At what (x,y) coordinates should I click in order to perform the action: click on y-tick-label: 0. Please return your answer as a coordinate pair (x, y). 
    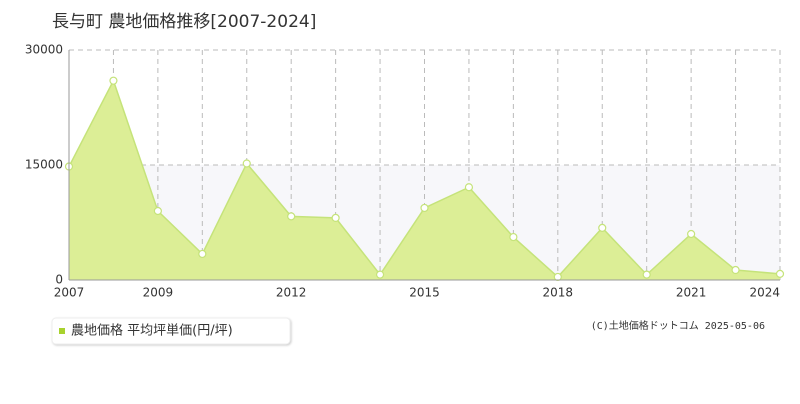
    Looking at the image, I should click on (59, 280).